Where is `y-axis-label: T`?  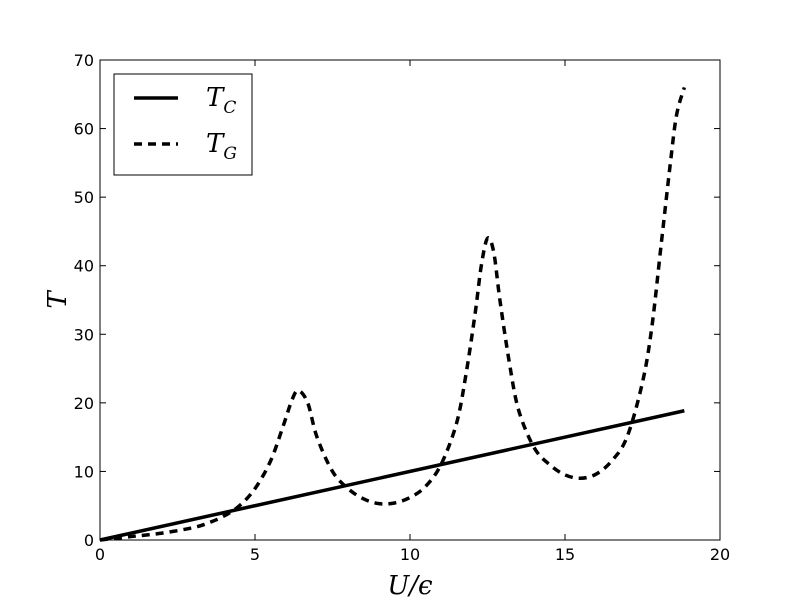 y-axis-label: T is located at coordinates (58, 299).